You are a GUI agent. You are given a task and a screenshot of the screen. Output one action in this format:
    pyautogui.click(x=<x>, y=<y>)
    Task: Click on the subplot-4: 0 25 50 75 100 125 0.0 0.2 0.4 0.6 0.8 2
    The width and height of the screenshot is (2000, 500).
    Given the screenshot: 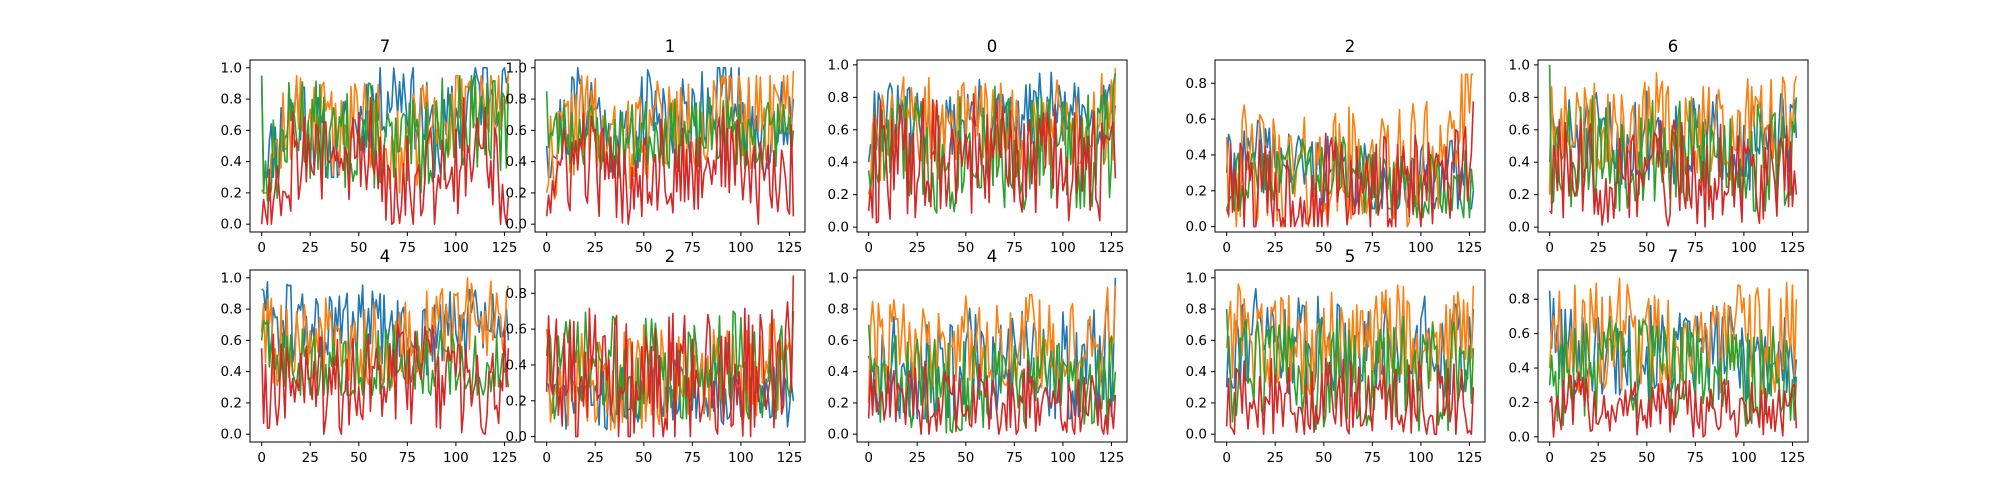 What is the action you would take?
    pyautogui.click(x=1336, y=146)
    